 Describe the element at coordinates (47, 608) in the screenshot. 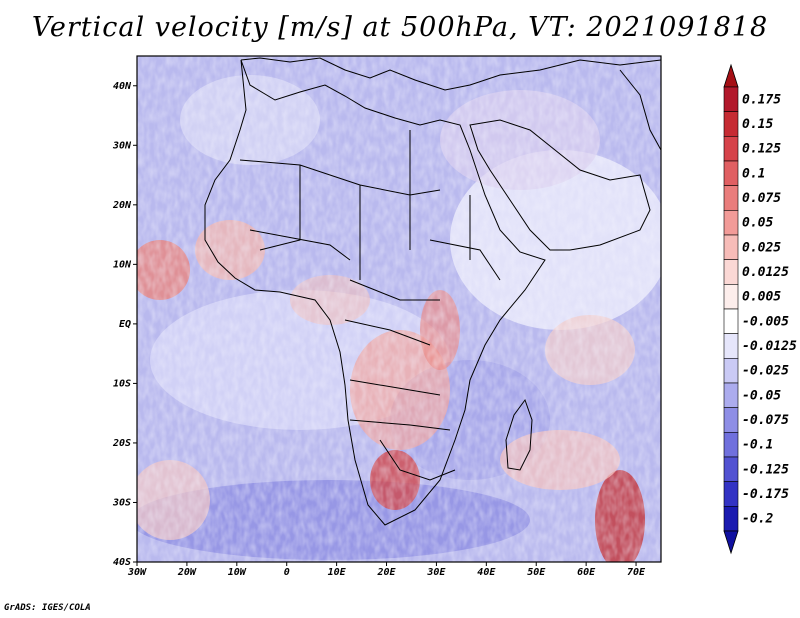

I see `footer-credit: GrADS: IGES/COLA` at that location.